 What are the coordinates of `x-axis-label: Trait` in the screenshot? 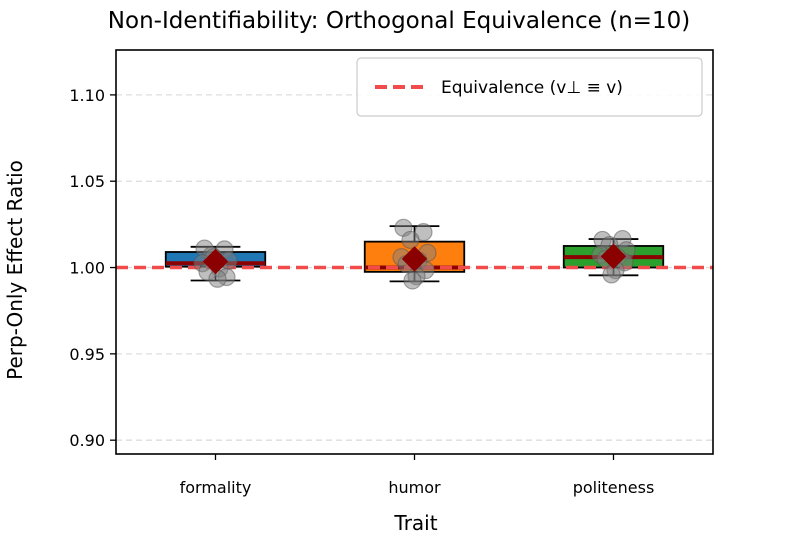 It's located at (415, 523).